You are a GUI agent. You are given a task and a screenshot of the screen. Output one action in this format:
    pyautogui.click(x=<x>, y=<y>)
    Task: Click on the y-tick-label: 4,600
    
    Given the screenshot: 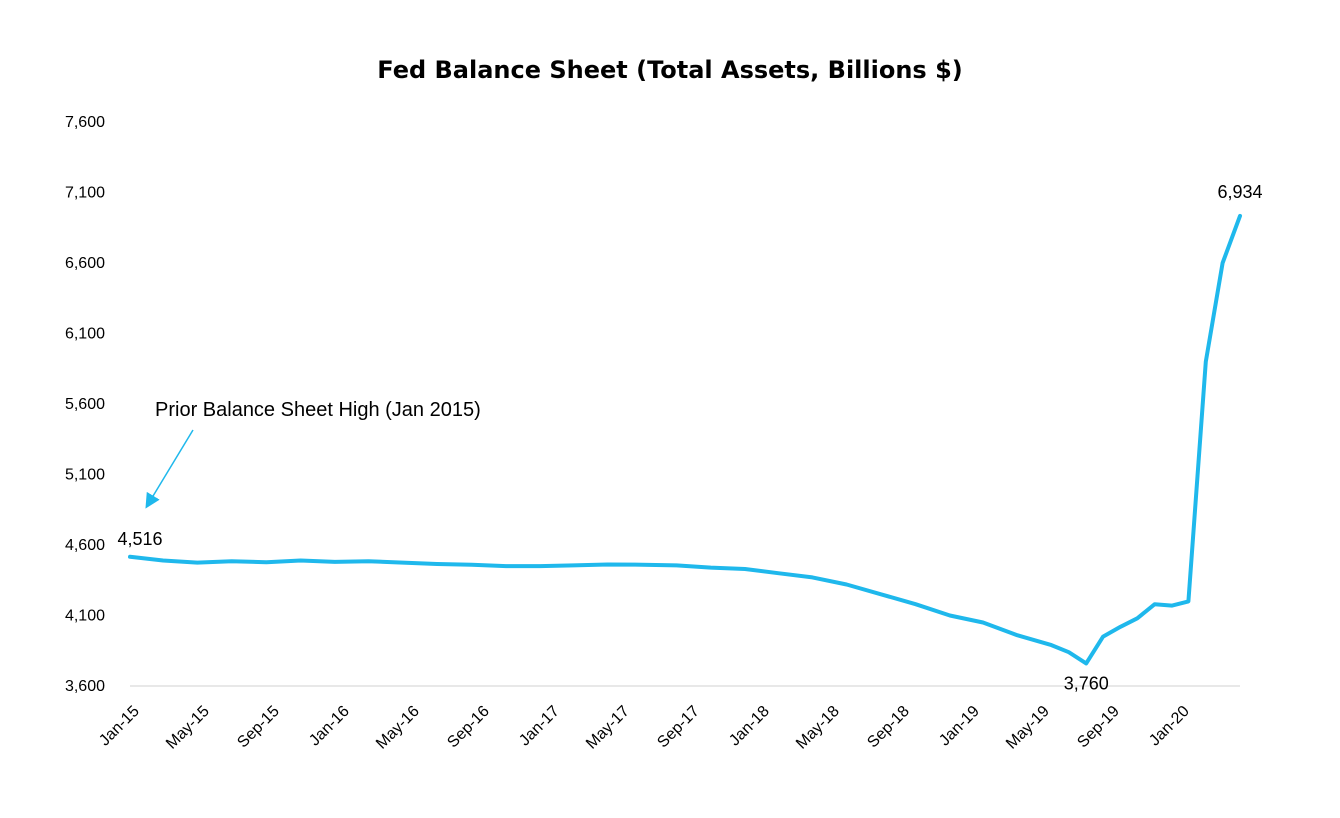 What is the action you would take?
    pyautogui.click(x=85, y=545)
    